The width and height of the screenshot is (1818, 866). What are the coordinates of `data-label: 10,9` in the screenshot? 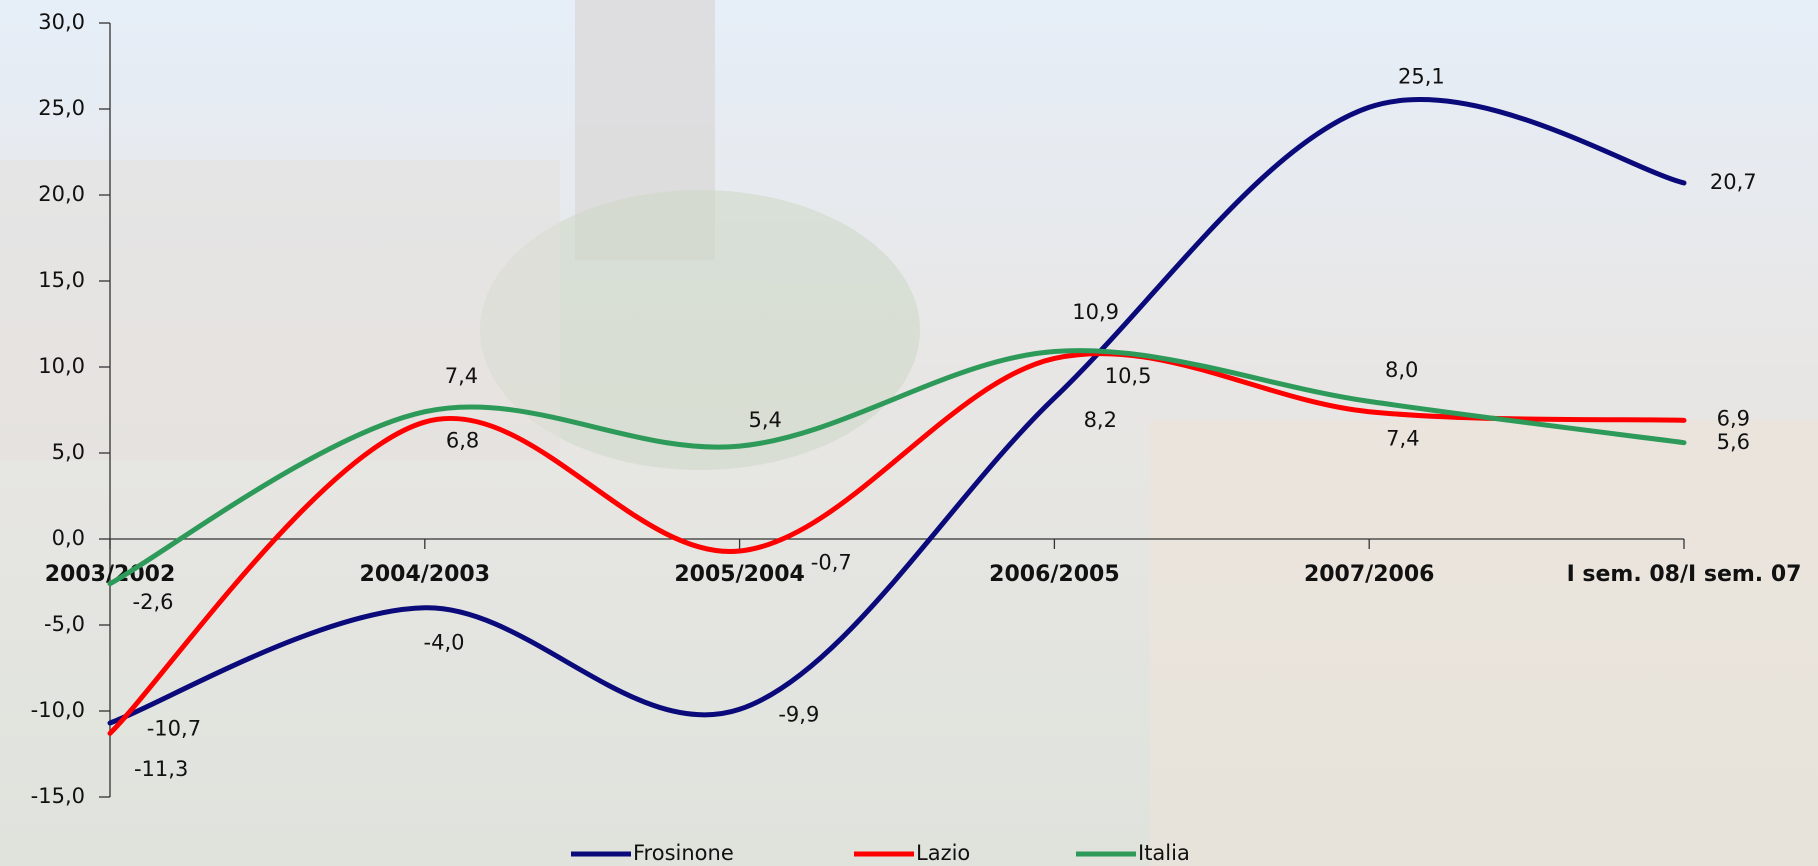 It's located at (1095, 312).